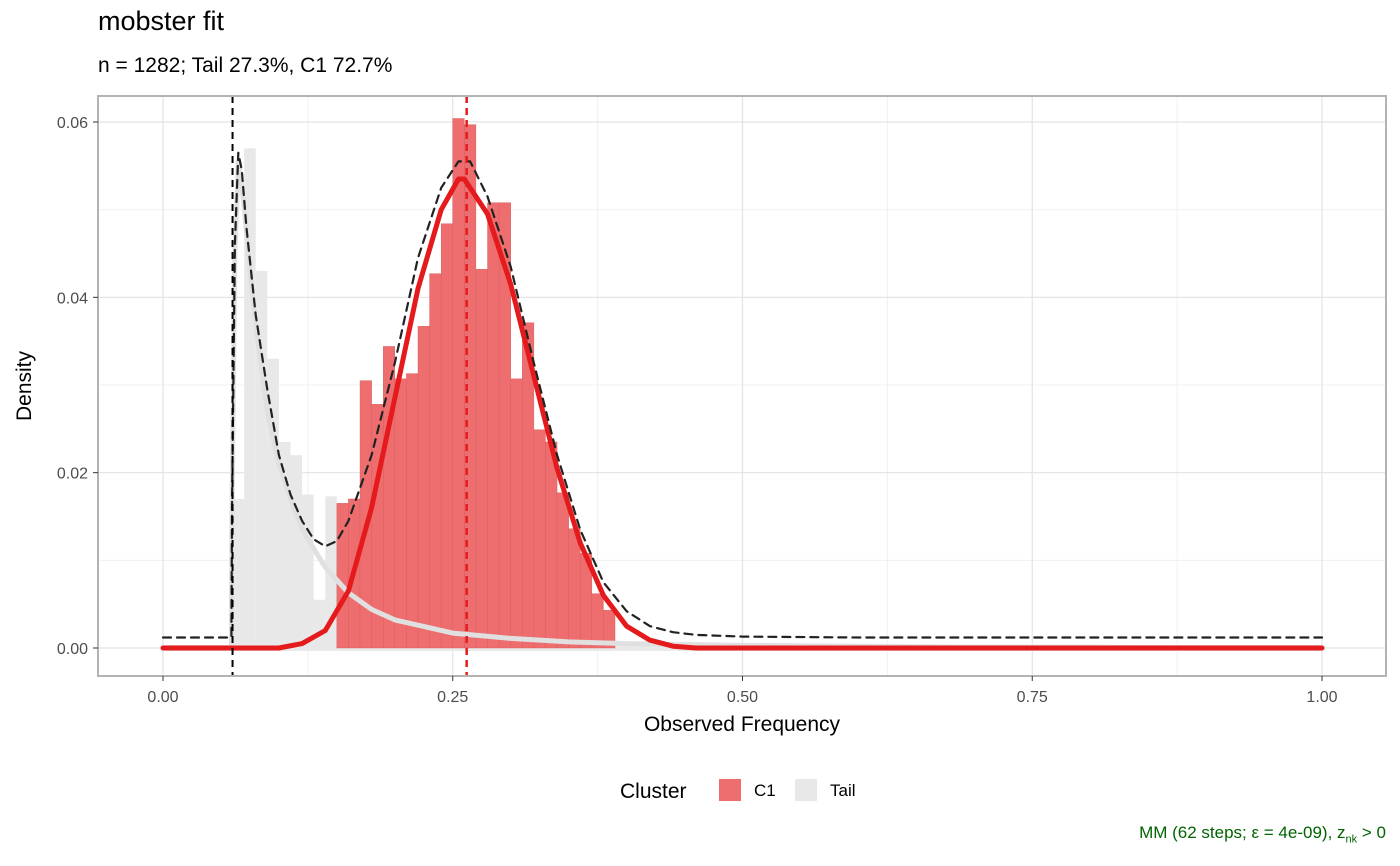  Describe the element at coordinates (162, 697) in the screenshot. I see `x-tick-label: 0.00` at that location.